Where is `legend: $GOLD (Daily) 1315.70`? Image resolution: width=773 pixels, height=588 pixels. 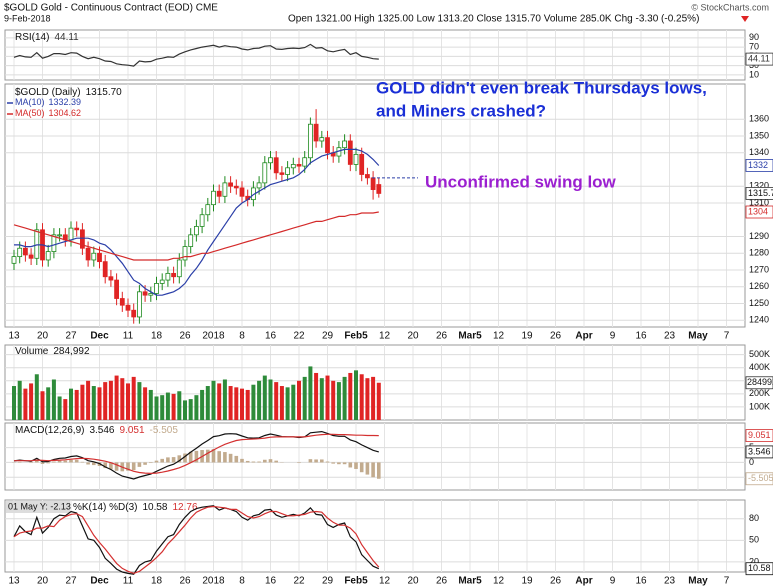 legend: $GOLD (Daily) 1315.70 is located at coordinates (68, 92).